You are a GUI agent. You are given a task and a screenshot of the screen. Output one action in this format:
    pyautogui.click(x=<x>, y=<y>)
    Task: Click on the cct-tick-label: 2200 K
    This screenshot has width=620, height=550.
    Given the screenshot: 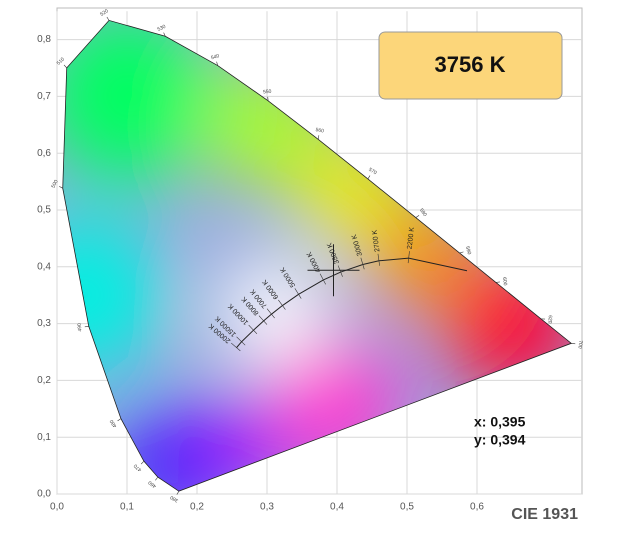 What is the action you would take?
    pyautogui.click(x=411, y=237)
    